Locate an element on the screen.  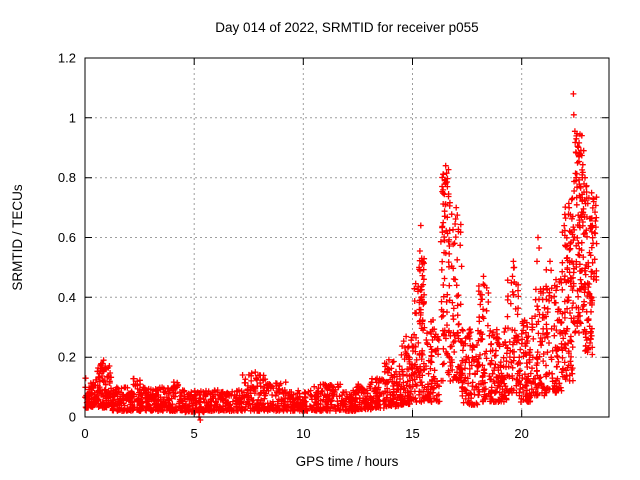
y-tick-label: 0.8 is located at coordinates (67, 177).